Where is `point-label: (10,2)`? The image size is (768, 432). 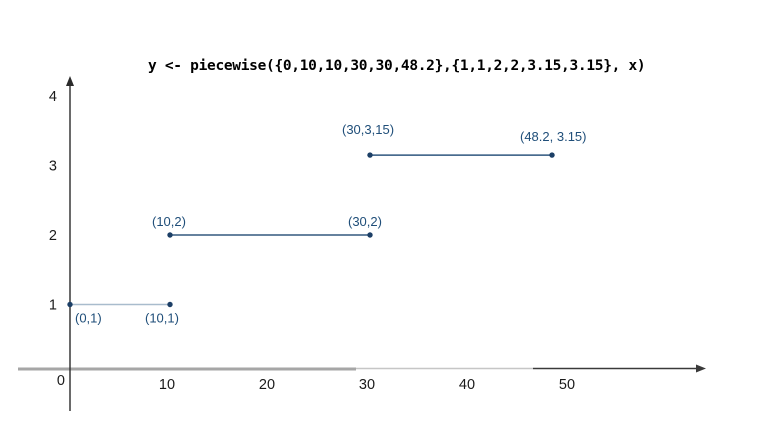 point-label: (10,2) is located at coordinates (169, 221).